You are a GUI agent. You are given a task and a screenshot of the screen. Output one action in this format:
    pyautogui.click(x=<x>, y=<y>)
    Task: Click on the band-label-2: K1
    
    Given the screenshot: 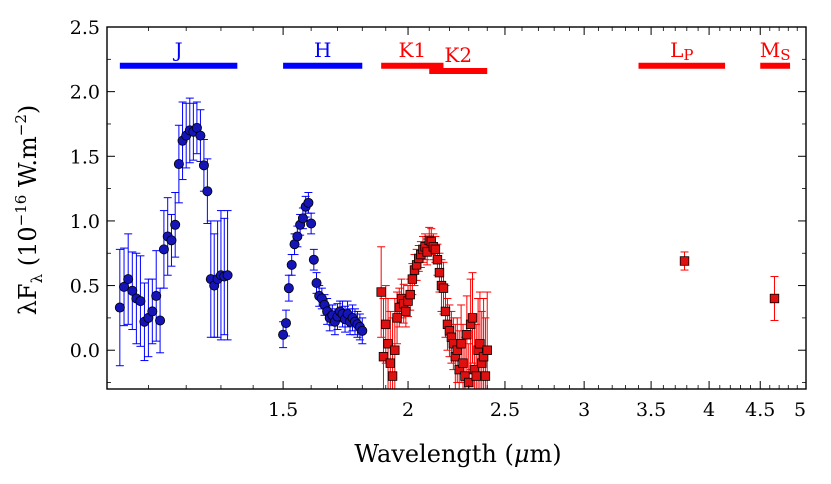 What is the action you would take?
    pyautogui.click(x=412, y=50)
    